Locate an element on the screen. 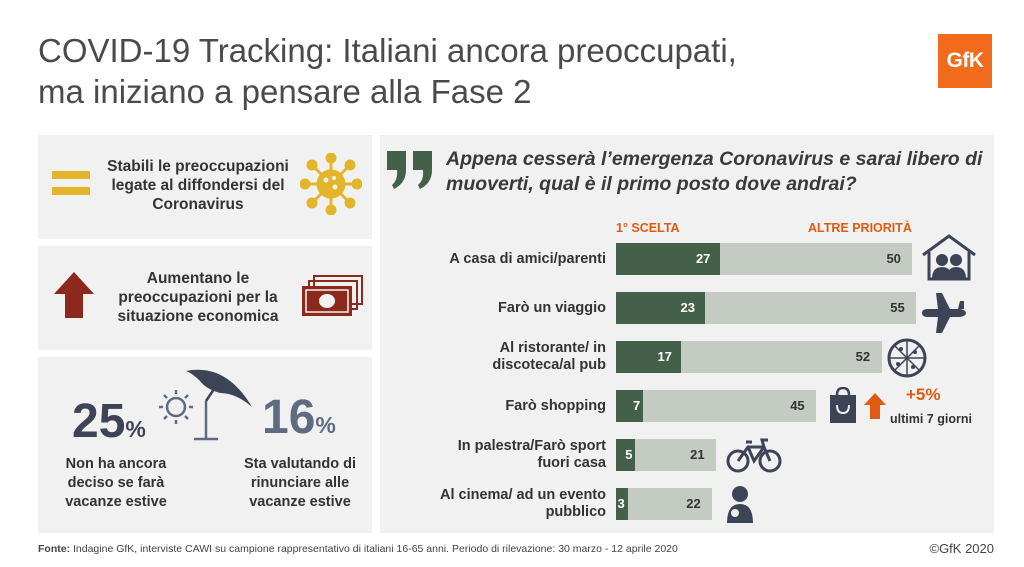 The width and height of the screenshot is (1024, 567). bicycle-icon is located at coordinates (754, 455).